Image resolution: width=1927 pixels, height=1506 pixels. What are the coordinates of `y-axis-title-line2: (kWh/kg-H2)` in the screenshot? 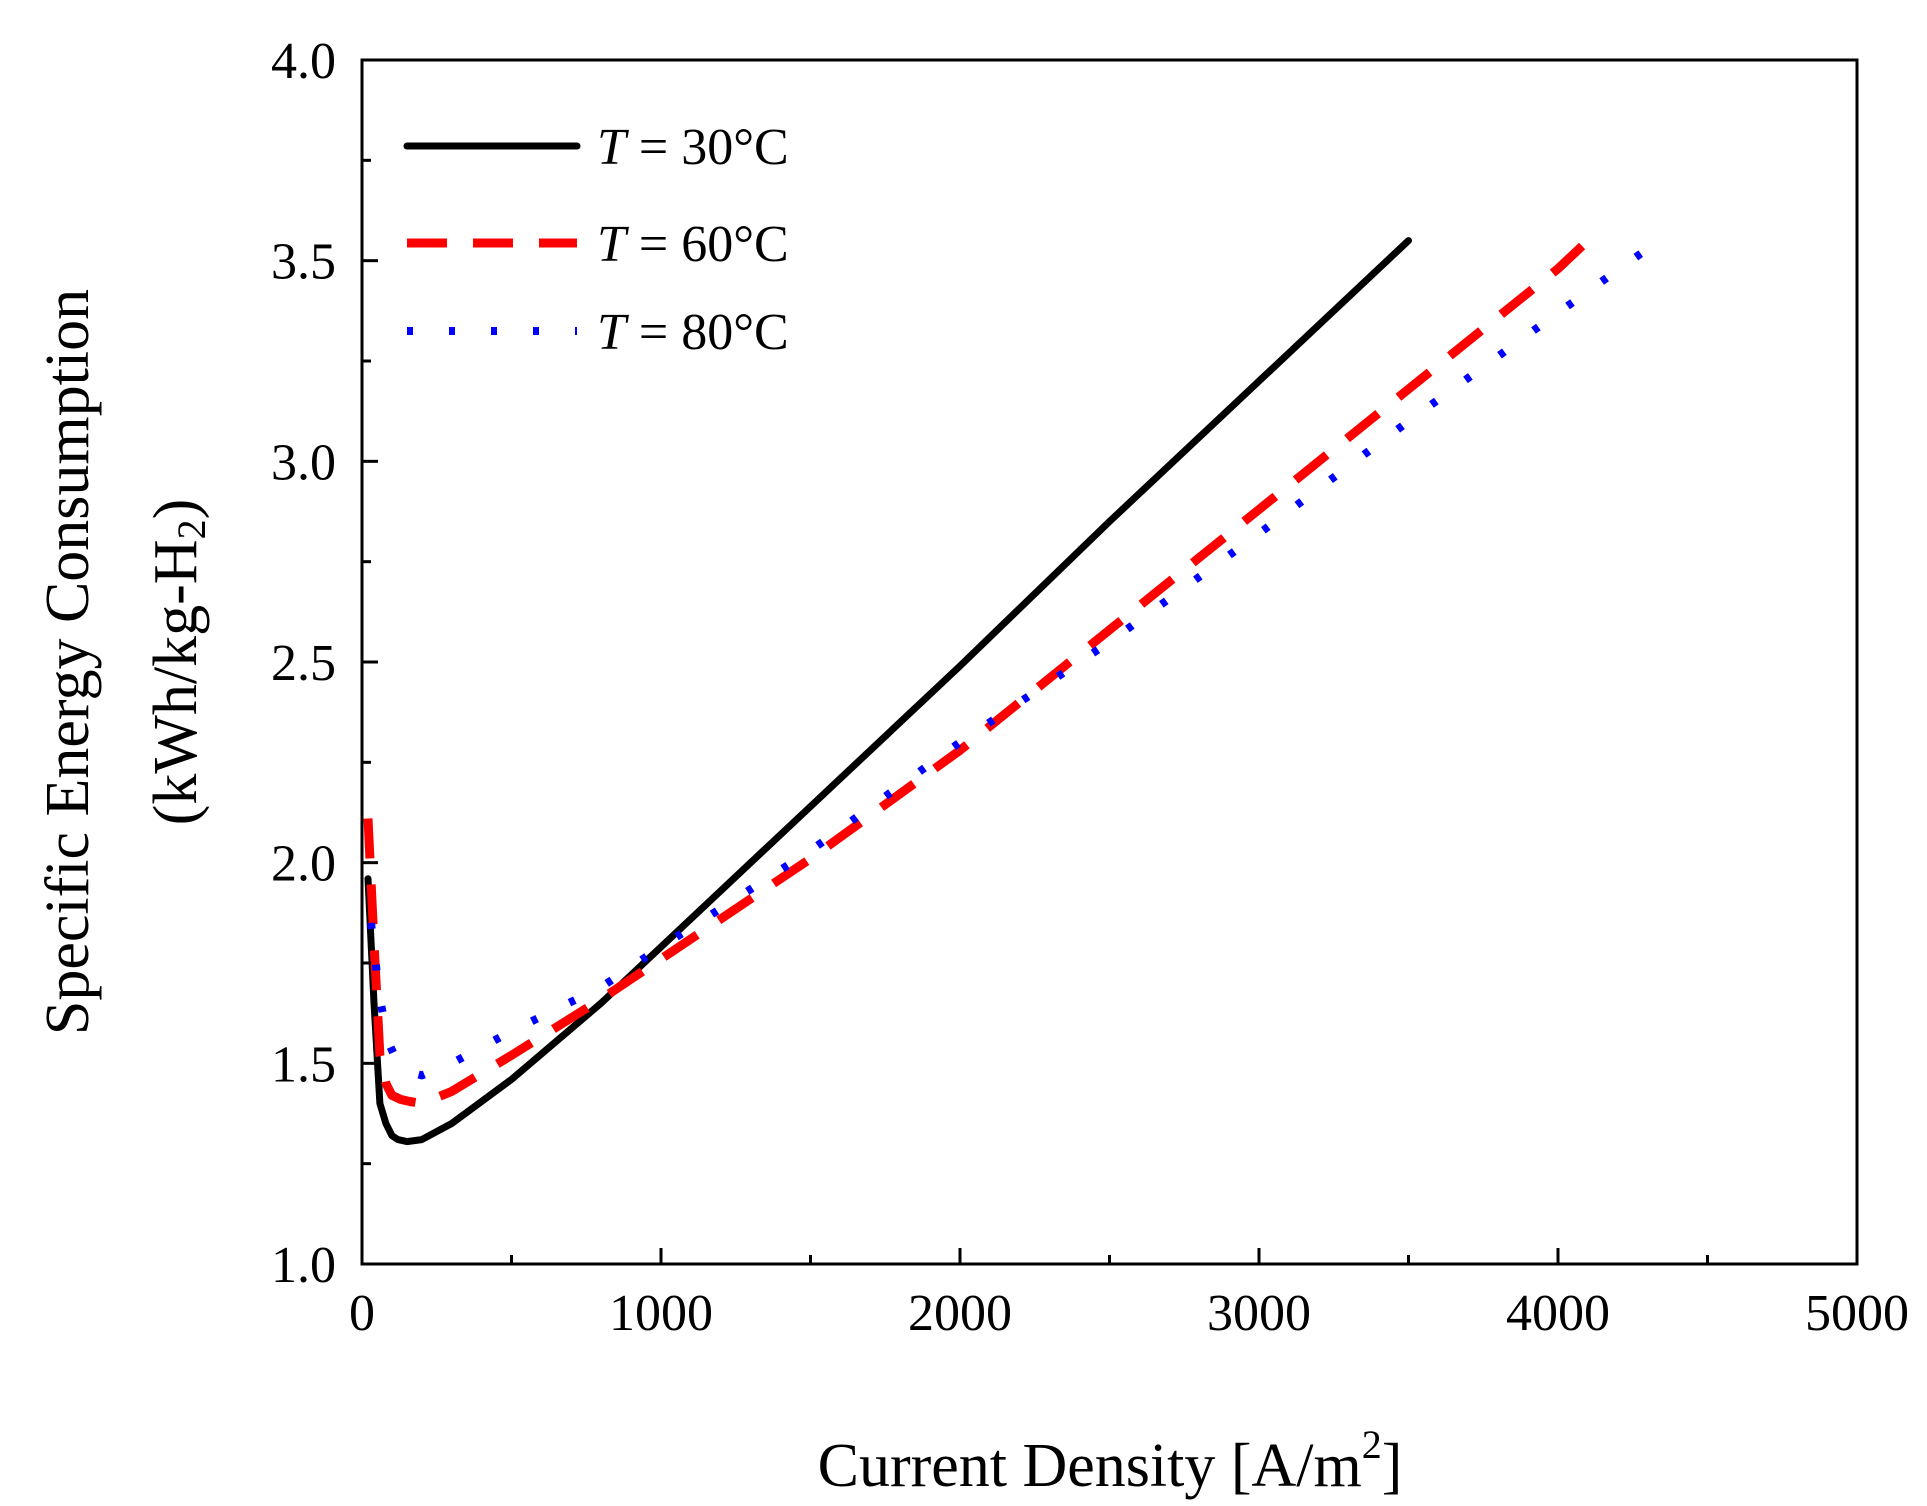 It's located at (178, 662).